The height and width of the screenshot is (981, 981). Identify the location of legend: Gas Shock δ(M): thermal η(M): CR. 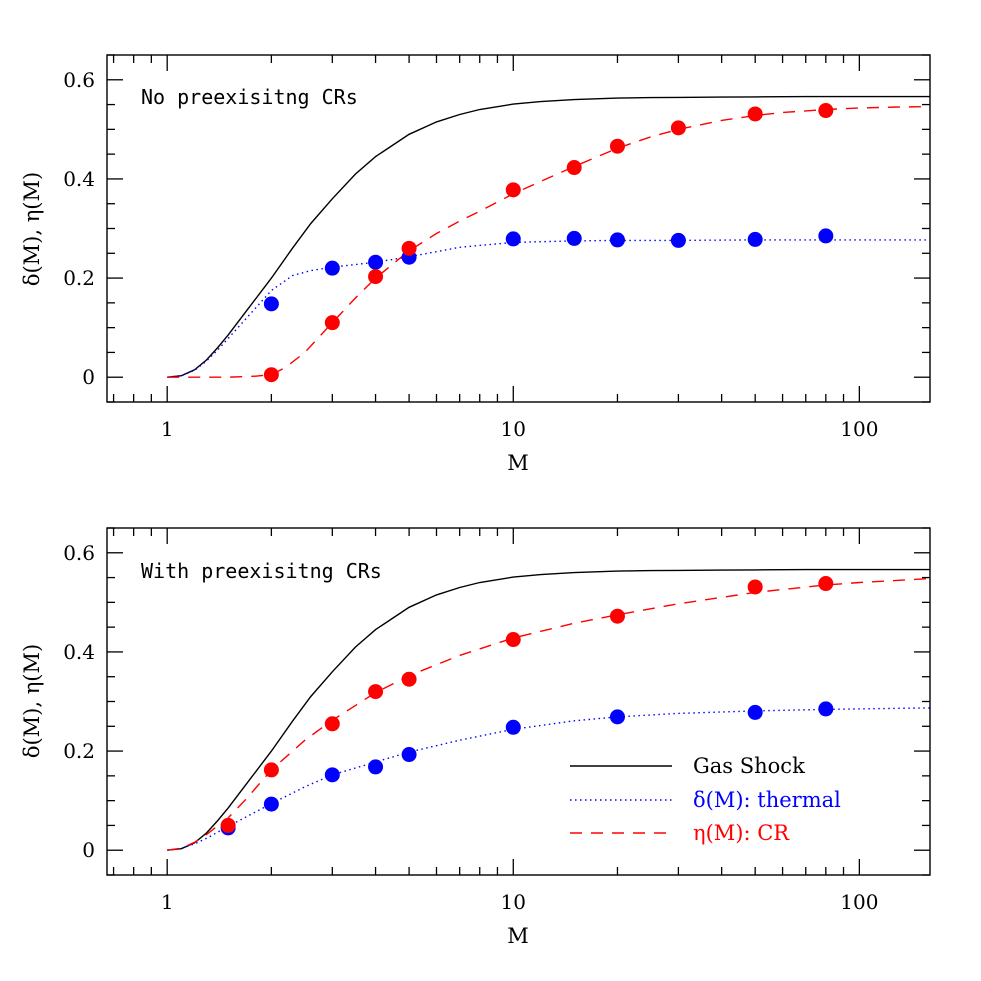
(705, 799).